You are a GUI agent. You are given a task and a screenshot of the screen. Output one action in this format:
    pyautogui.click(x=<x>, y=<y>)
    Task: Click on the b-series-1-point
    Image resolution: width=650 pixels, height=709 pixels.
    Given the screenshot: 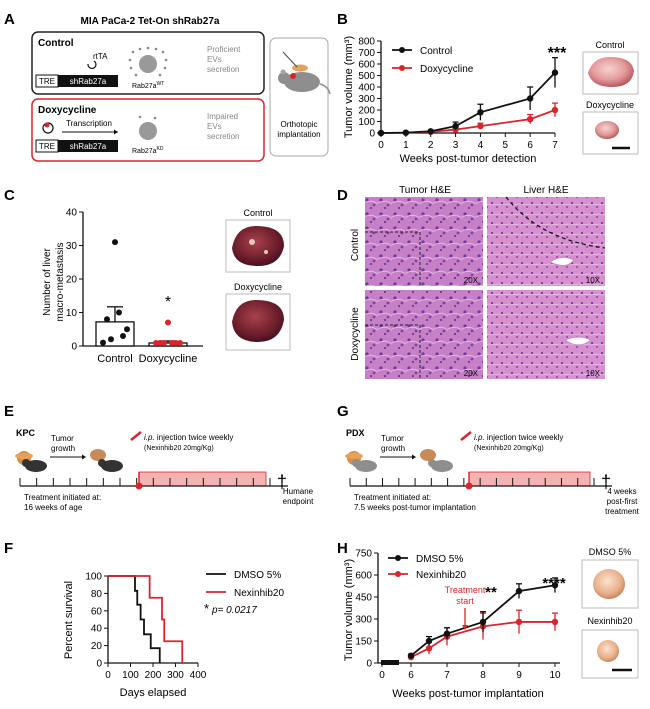 What is the action you would take?
    pyautogui.click(x=480, y=126)
    